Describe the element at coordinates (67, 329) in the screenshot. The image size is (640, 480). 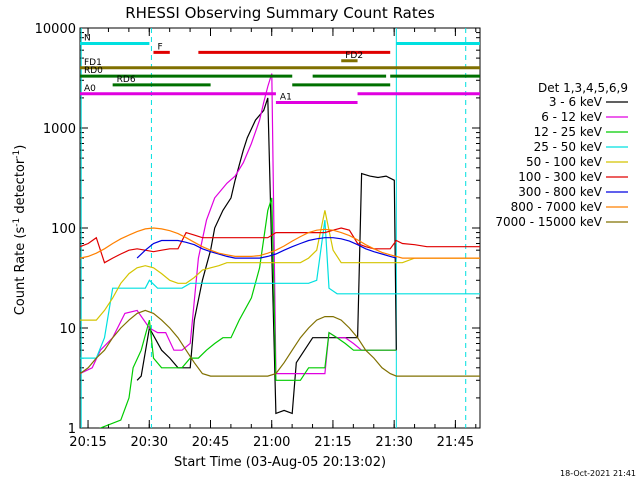
I see `y-tick-label: 10` at that location.